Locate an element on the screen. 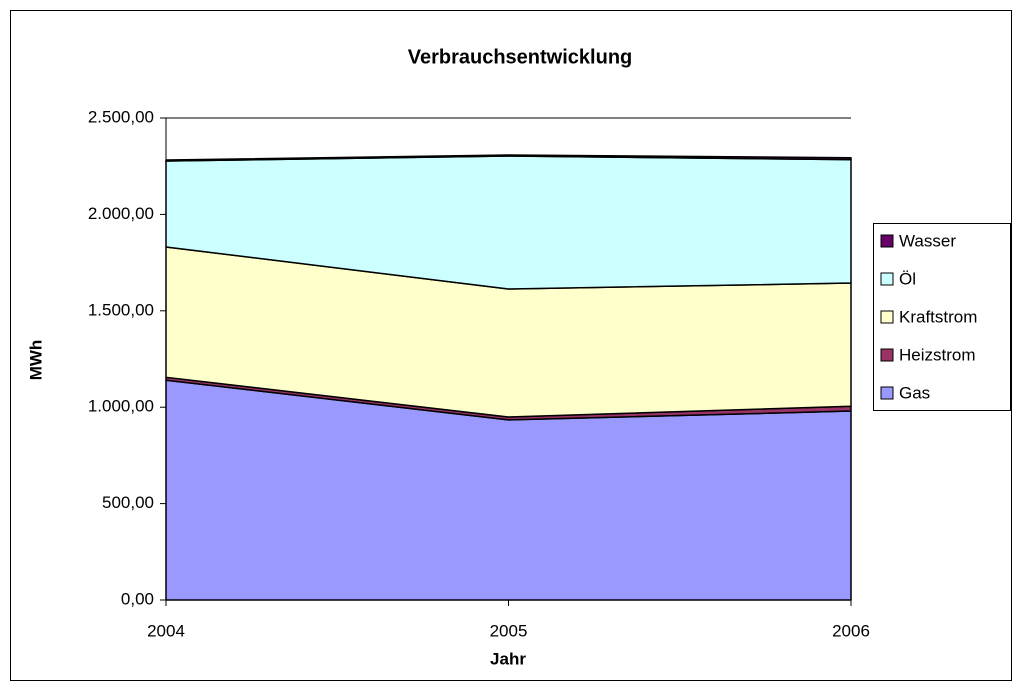 The height and width of the screenshot is (696, 1022). legend-label: Öl is located at coordinates (907, 278).